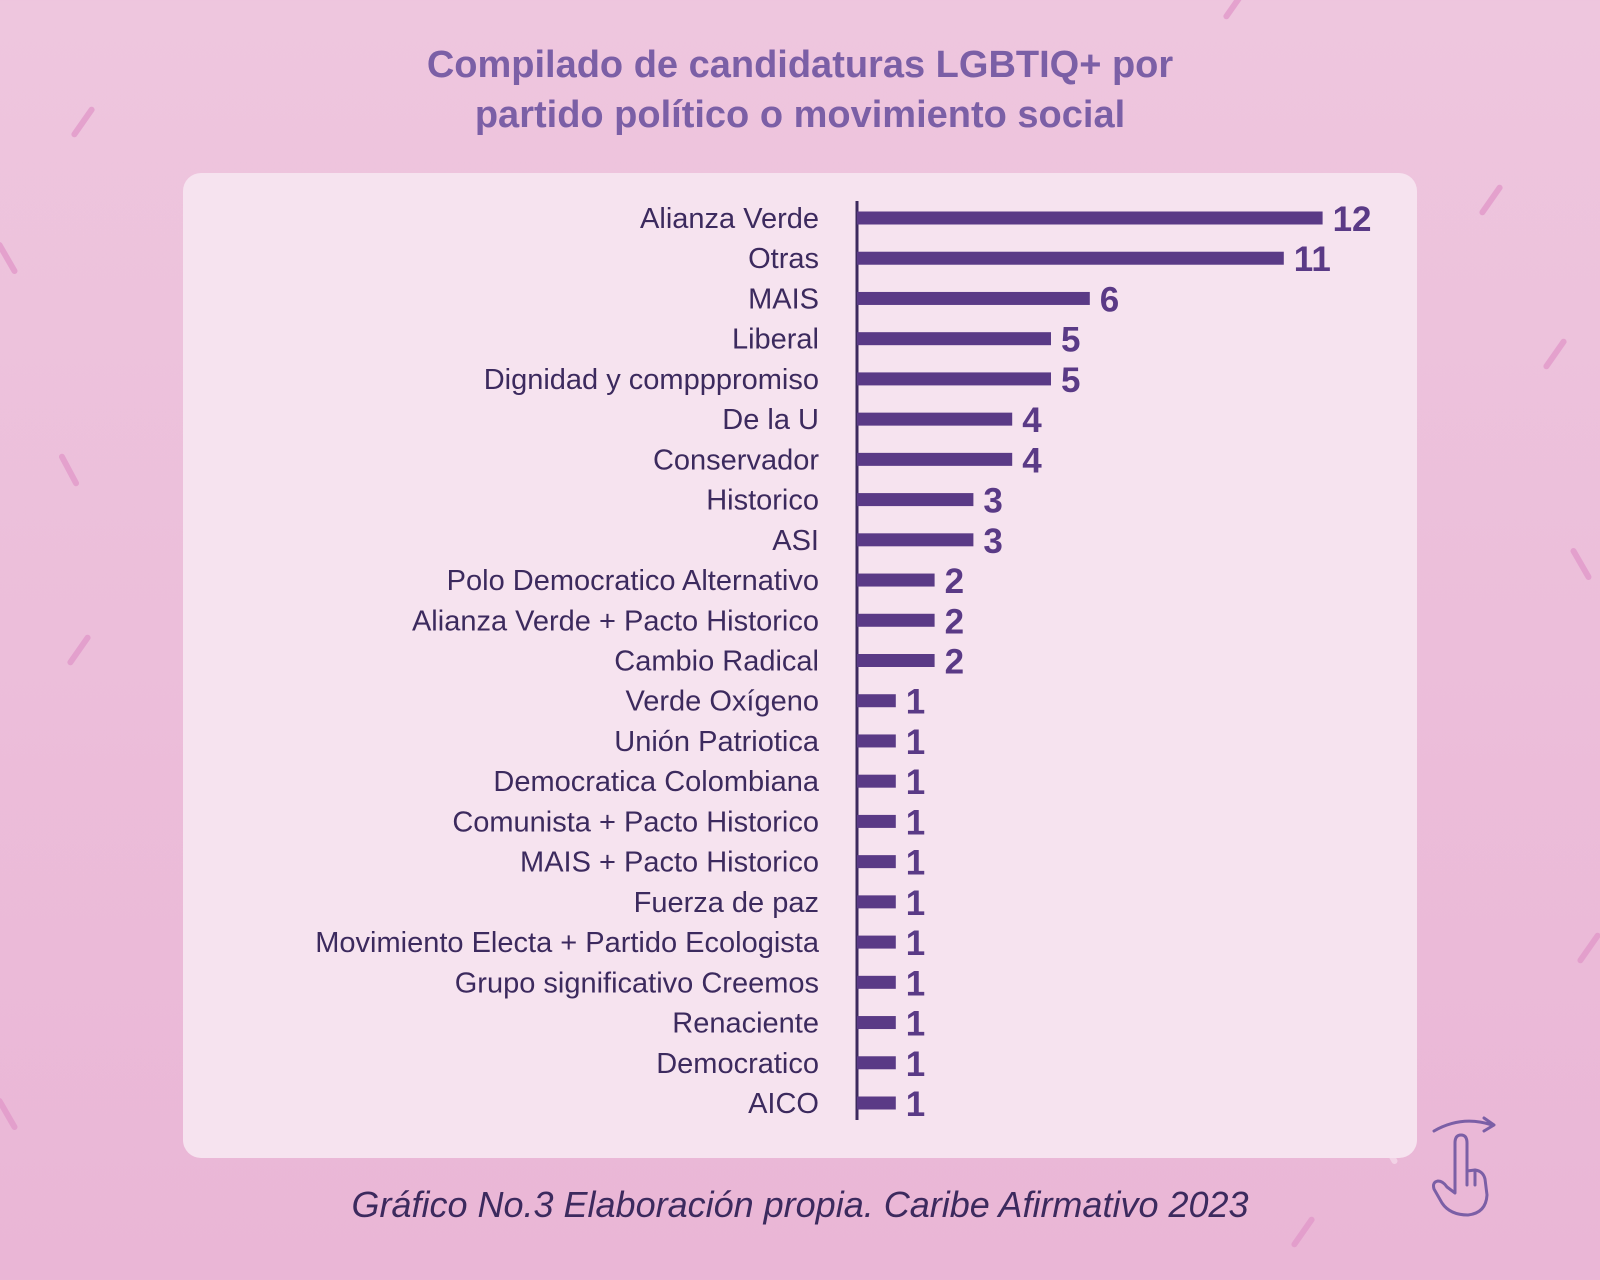 This screenshot has height=1280, width=1600. Describe the element at coordinates (635, 822) in the screenshot. I see `category-label: Comunista + Pacto Historico` at that location.